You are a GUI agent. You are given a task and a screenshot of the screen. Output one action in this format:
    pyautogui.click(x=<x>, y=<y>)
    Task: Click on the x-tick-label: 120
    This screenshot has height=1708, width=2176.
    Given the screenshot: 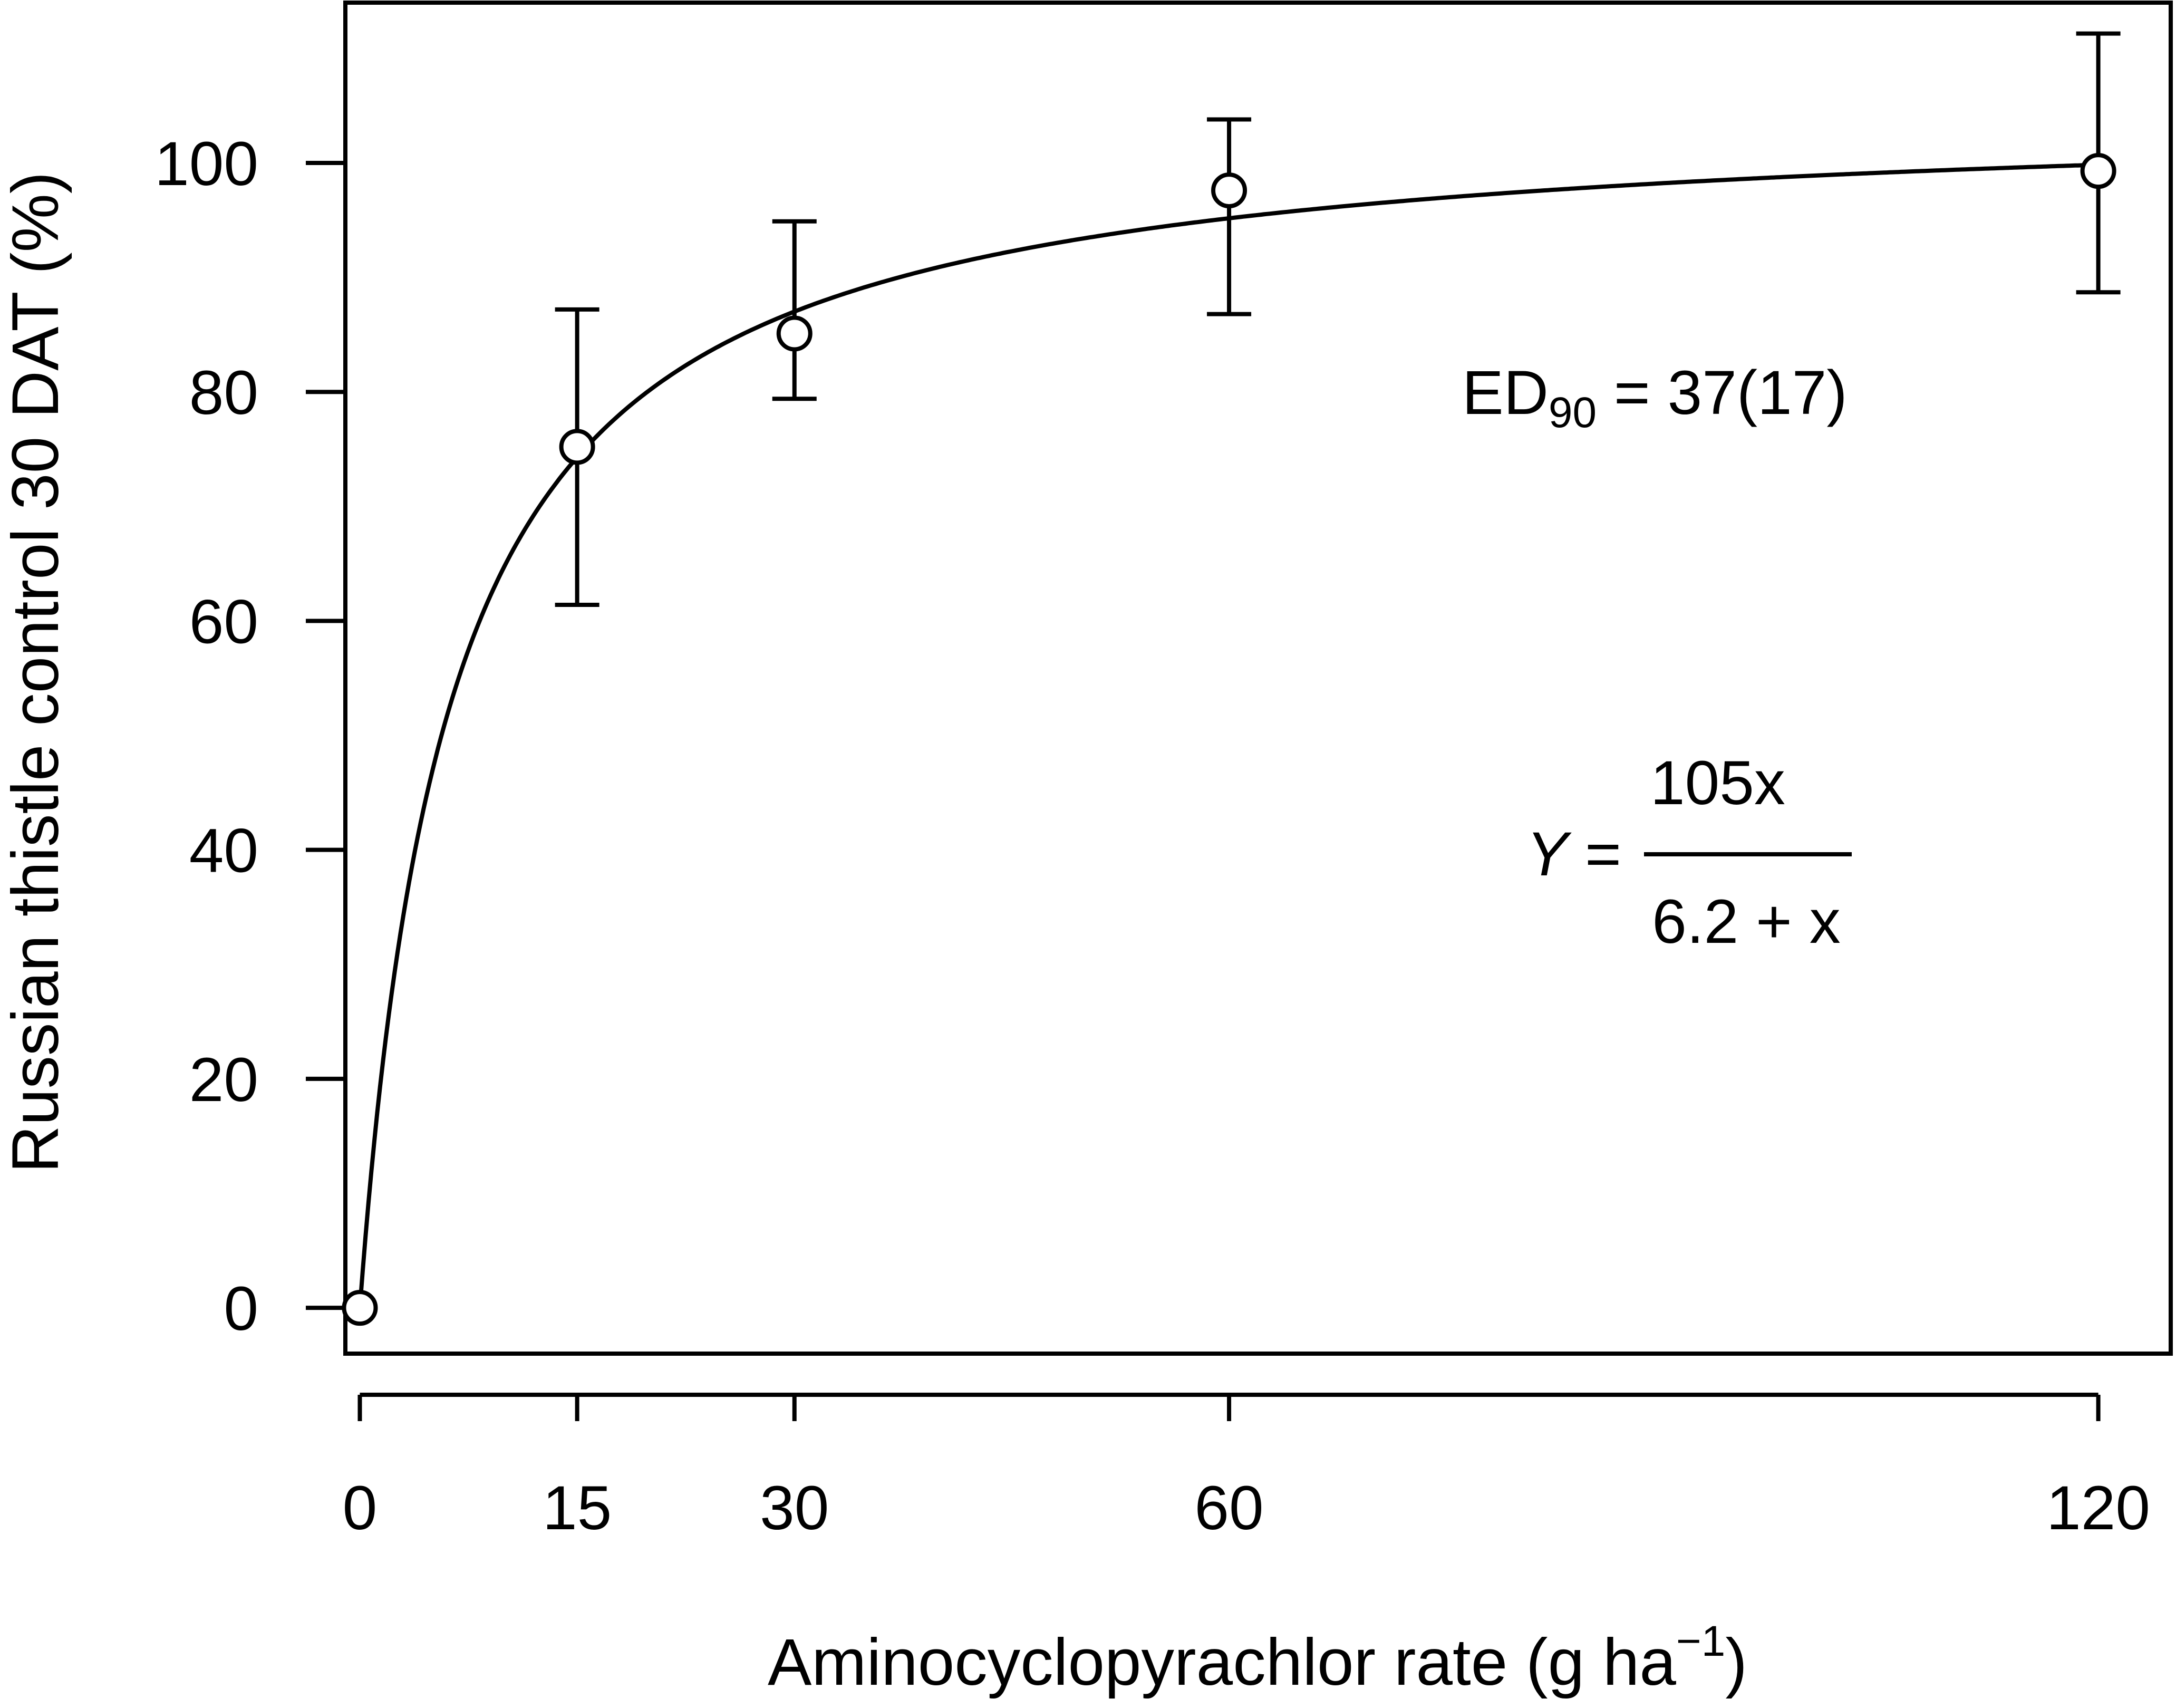 What is the action you would take?
    pyautogui.click(x=2098, y=1508)
    